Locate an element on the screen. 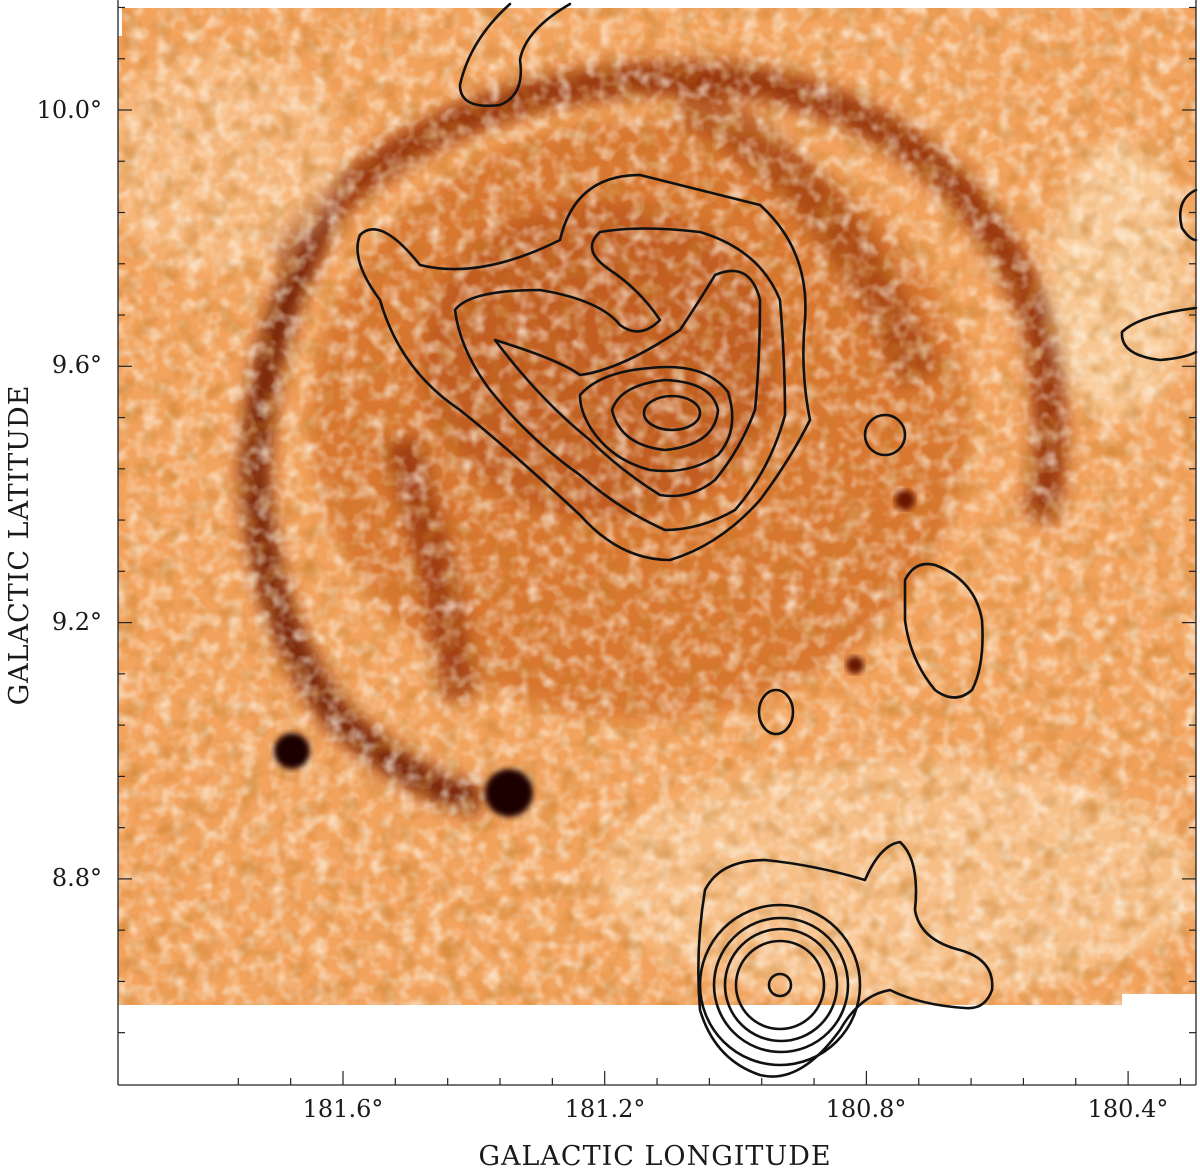 Image resolution: width=1200 pixels, height=1172 pixels. x-tick-label: 181.2° is located at coordinates (605, 1109).